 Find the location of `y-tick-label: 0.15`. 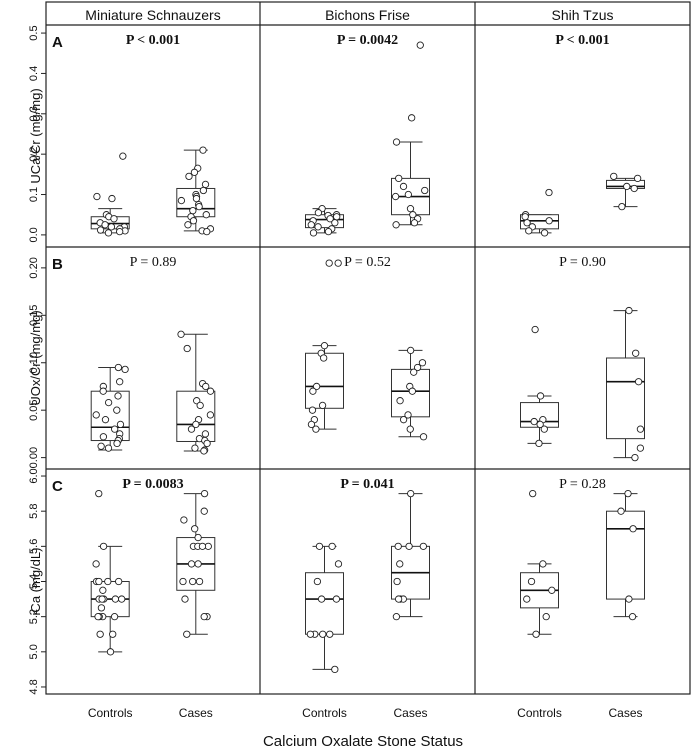

y-tick-label: 0.15 is located at coordinates (34, 315).